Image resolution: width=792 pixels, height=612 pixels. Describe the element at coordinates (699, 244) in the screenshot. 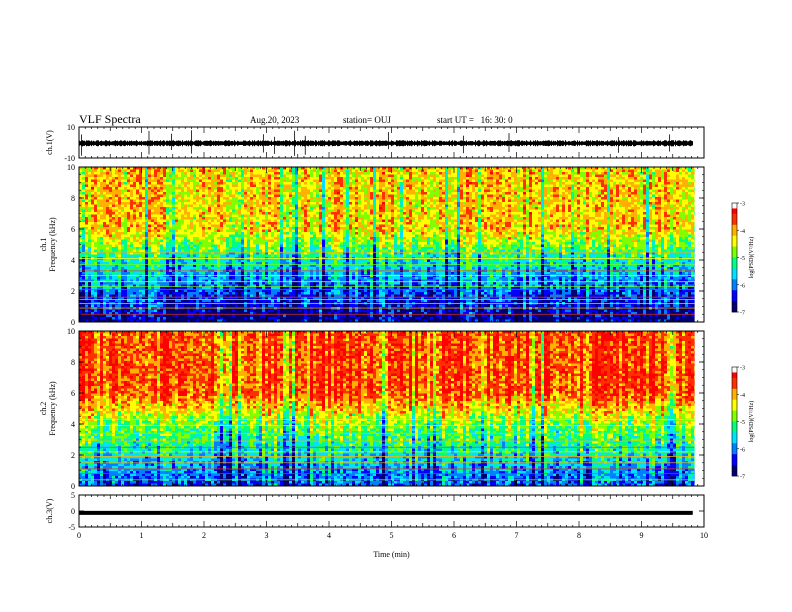

I see `ch1-spectrogram-gap` at that location.